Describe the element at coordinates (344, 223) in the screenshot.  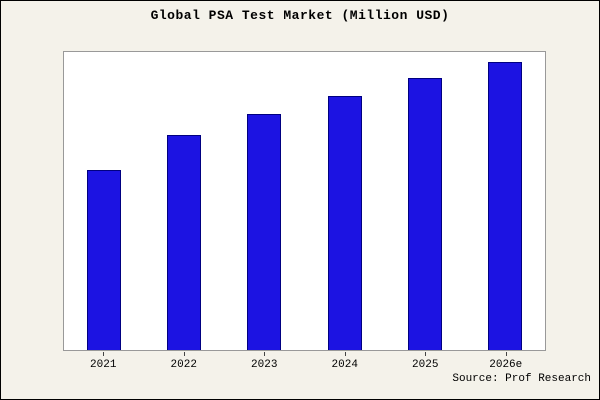
I see `bar-2024` at that location.